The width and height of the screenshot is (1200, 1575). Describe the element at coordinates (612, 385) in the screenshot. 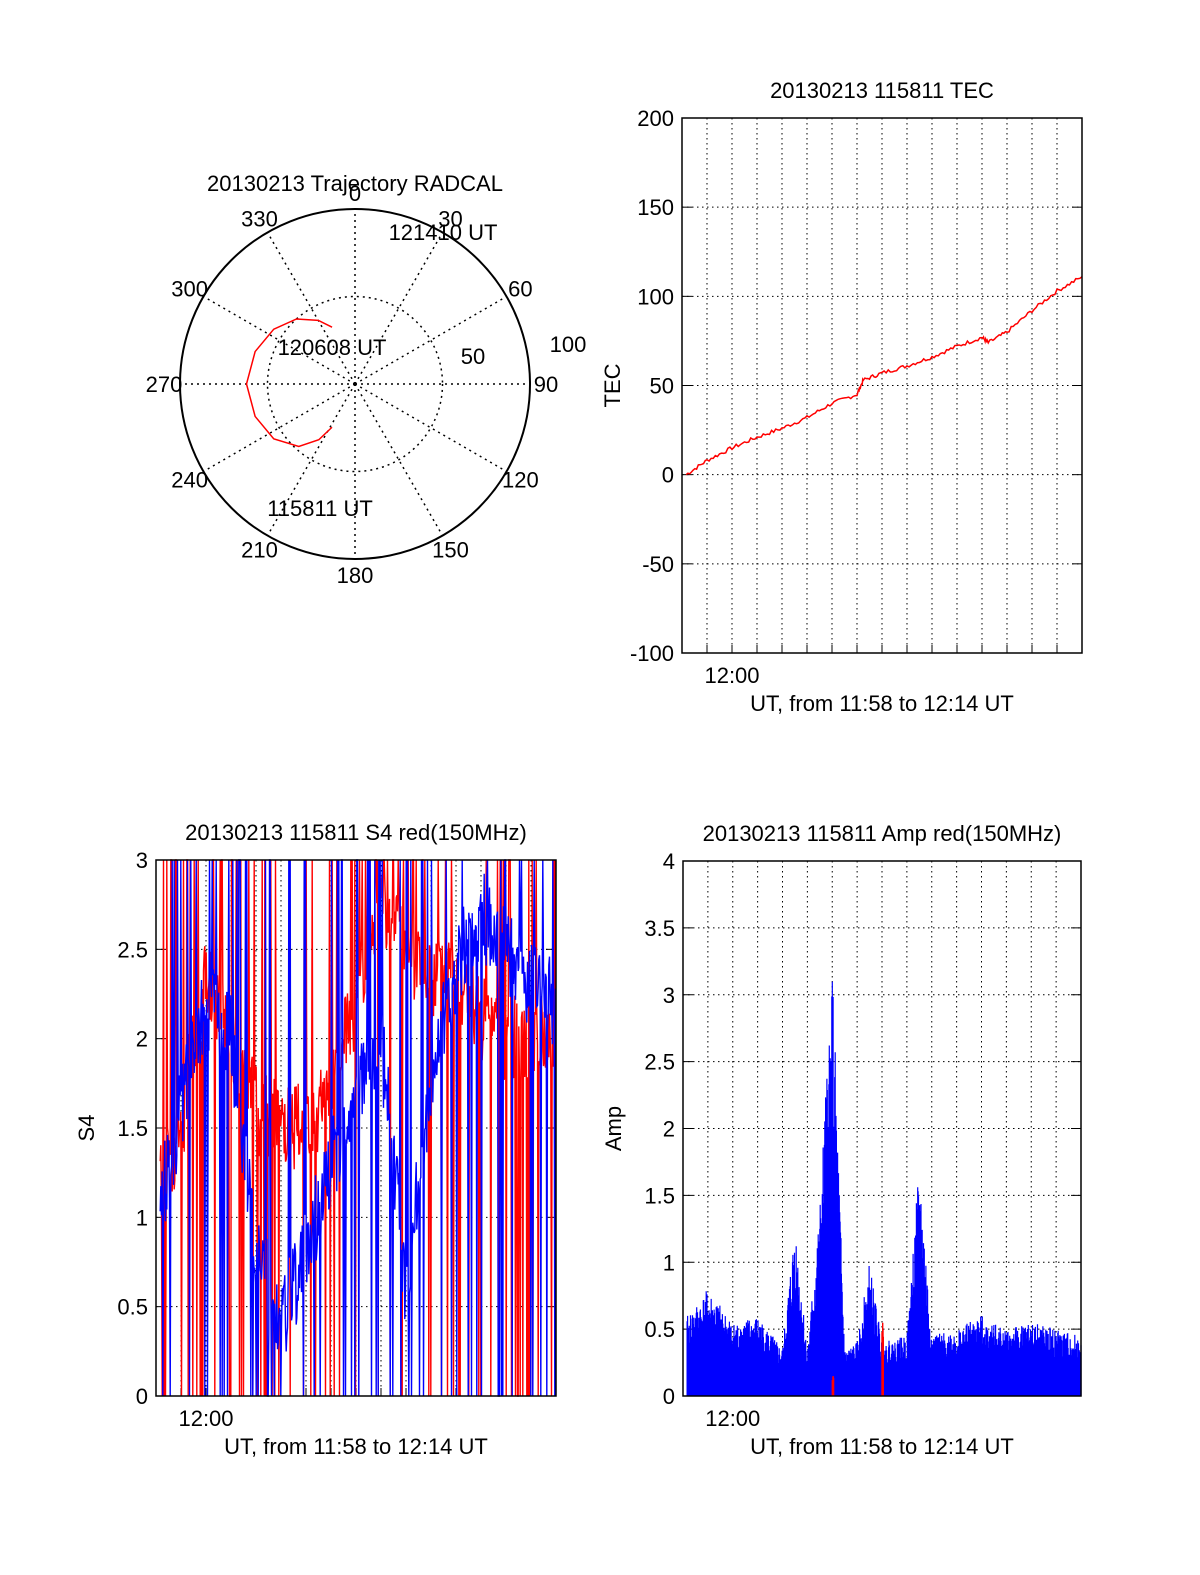

I see `y-axis-label: TEC` at that location.